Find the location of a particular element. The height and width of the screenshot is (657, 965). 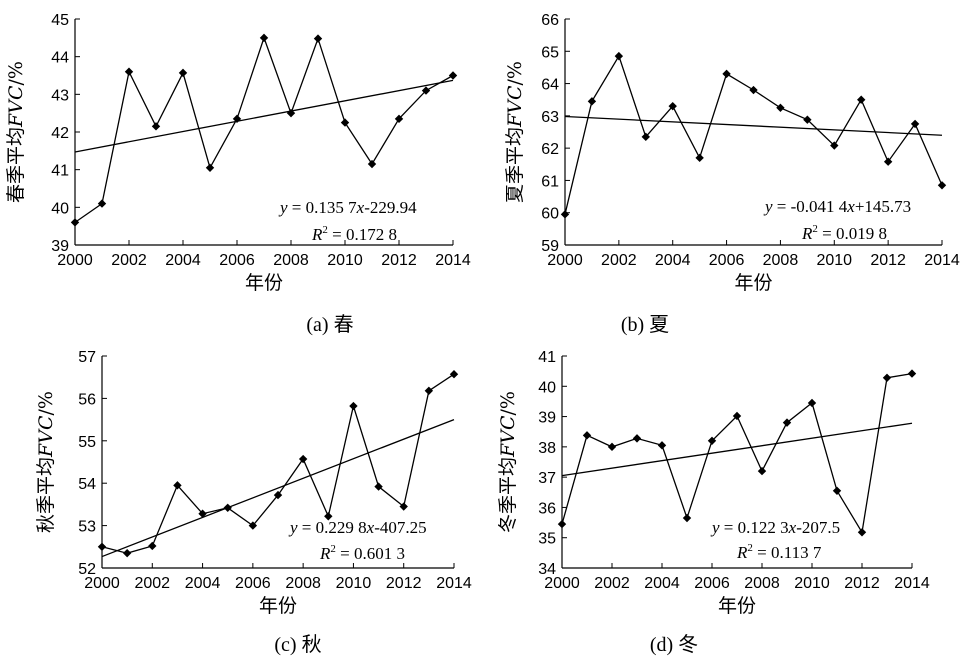

panel-caption: (a) 春 is located at coordinates (329, 324).